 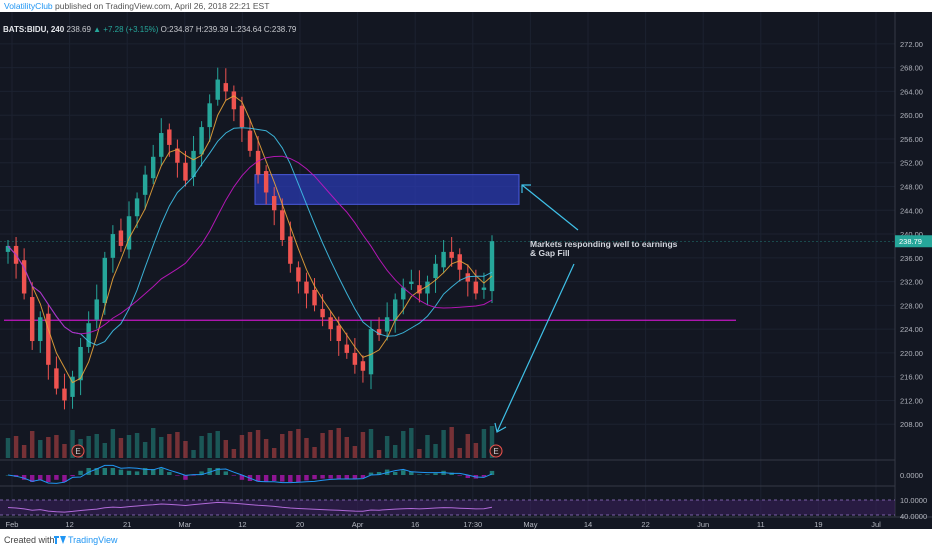 I want to click on rsi-tick-label: 40.0000, so click(x=913, y=516).